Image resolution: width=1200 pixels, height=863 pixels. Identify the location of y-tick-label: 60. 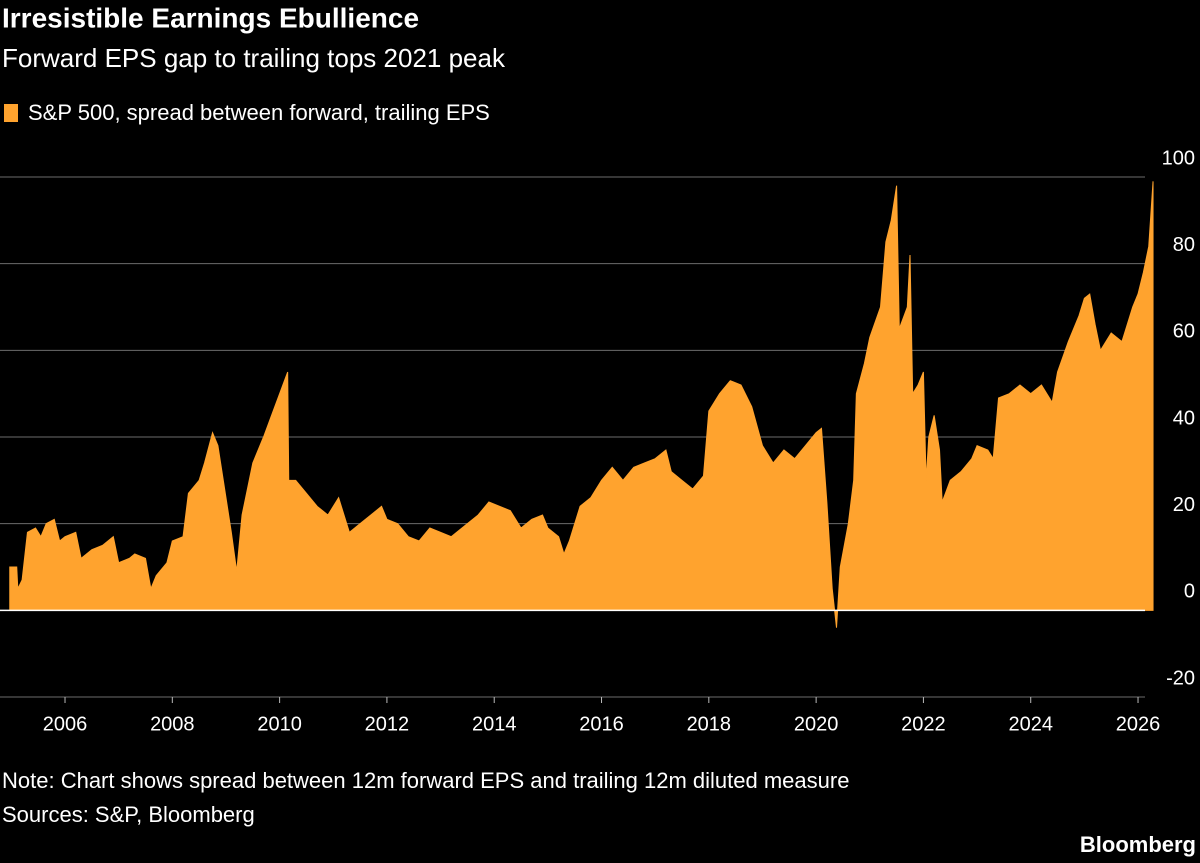
(1184, 332).